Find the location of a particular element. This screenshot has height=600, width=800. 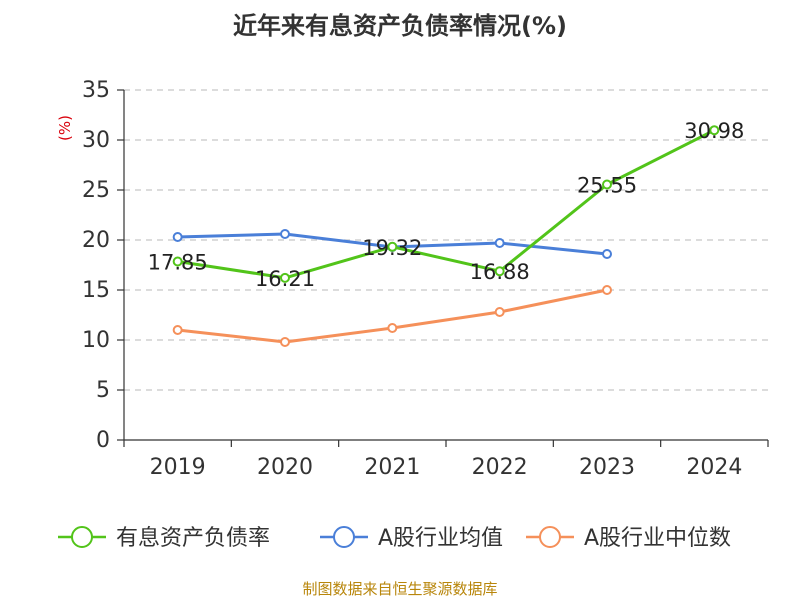

series-2-point-2020 is located at coordinates (285, 342).